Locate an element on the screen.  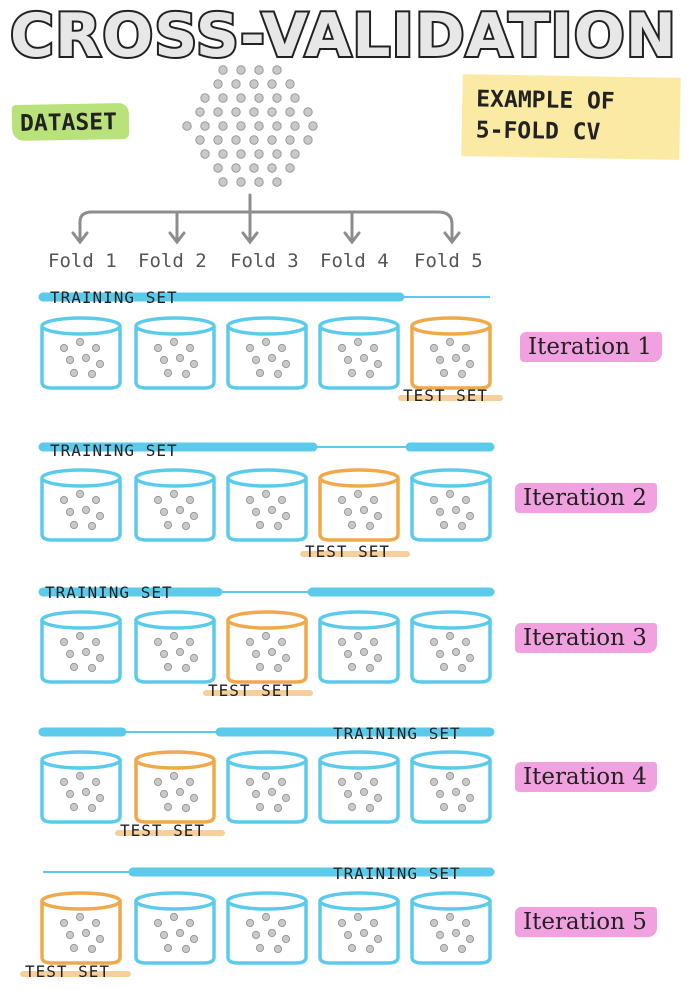
test-fold-cylinder is located at coordinates (451, 353).